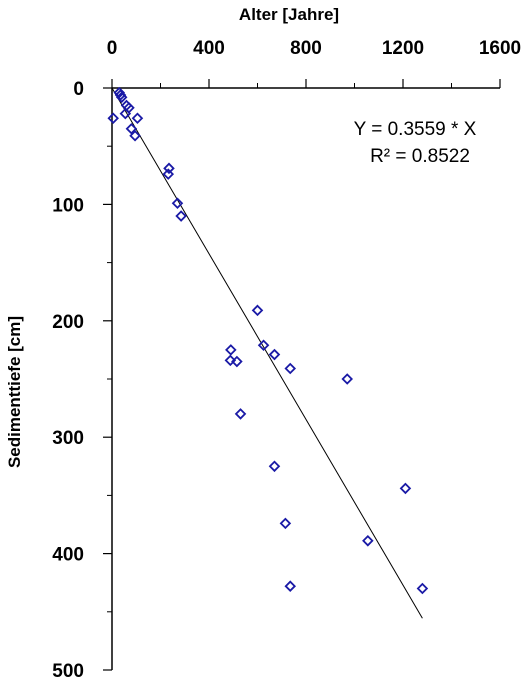 Image resolution: width=524 pixels, height=685 pixels. What do you see at coordinates (500, 48) in the screenshot?
I see `x-tick-label: 1600` at bounding box center [500, 48].